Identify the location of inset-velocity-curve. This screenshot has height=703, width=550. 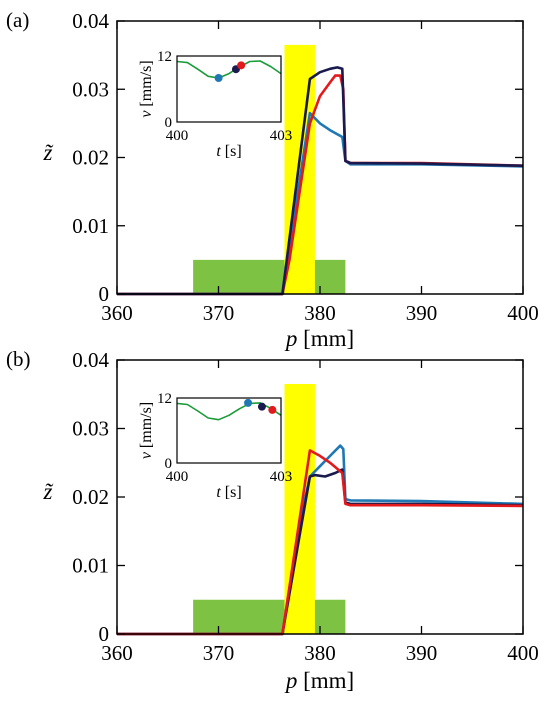
(229, 69).